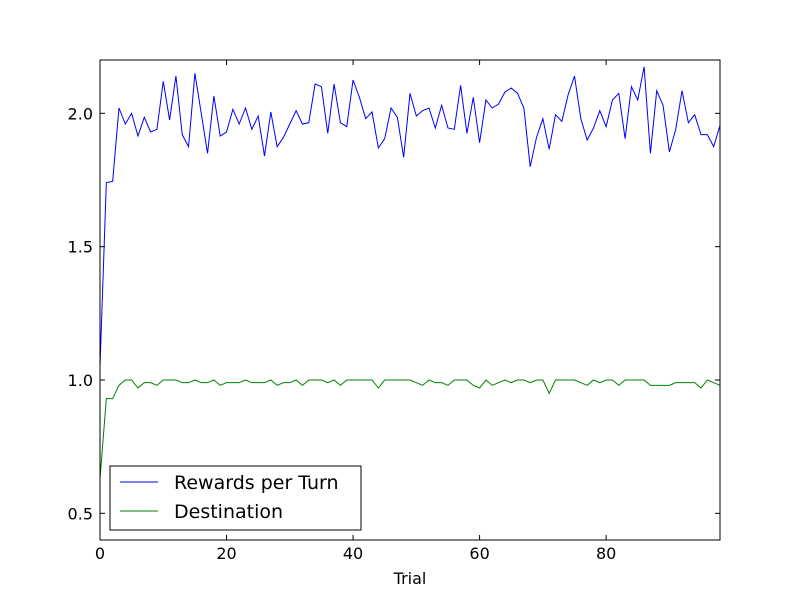 The height and width of the screenshot is (600, 800). Describe the element at coordinates (256, 483) in the screenshot. I see `legend-entry-label: Rewards per Turn` at that location.